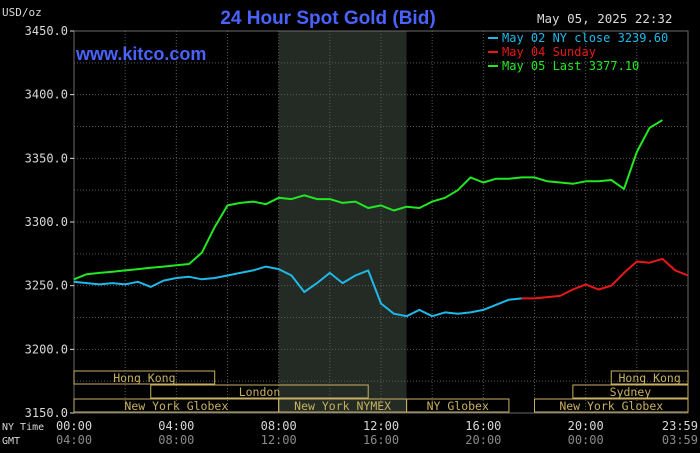 The image size is (700, 453). What do you see at coordinates (680, 440) in the screenshot?
I see `x-tick-label: 03:59` at bounding box center [680, 440].